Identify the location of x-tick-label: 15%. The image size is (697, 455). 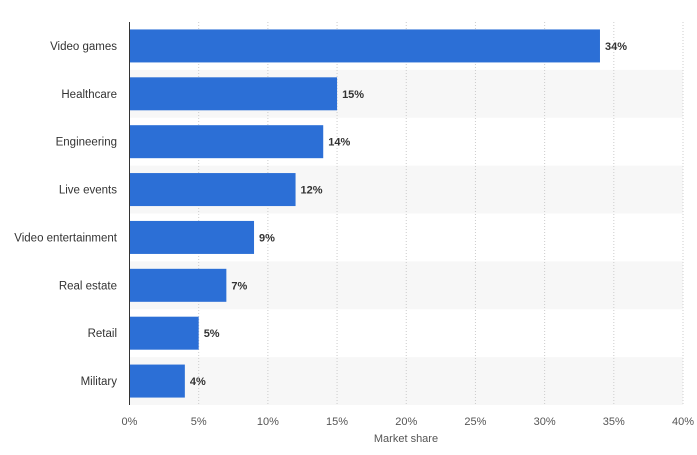
(337, 422).